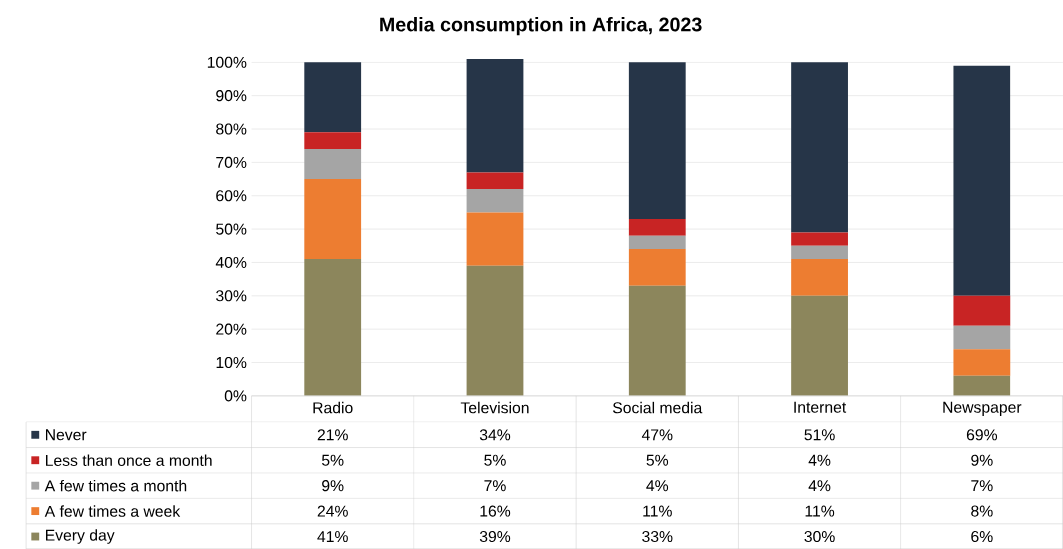 The image size is (1063, 549). Describe the element at coordinates (541, 26) in the screenshot. I see `chart-title: Media consumption in Africa, 2023` at that location.